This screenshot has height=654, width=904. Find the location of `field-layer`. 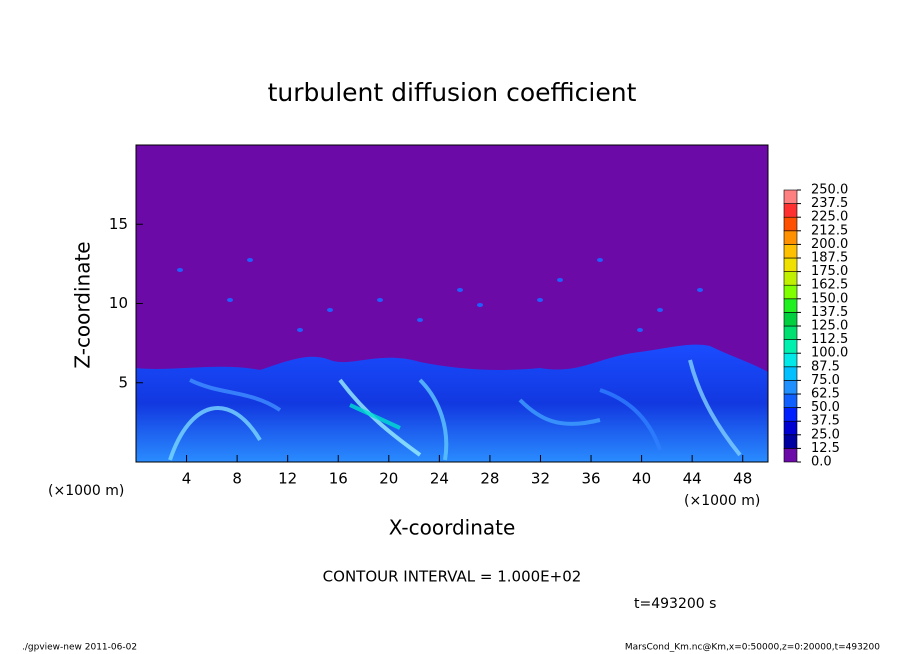

field-layer is located at coordinates (452, 403).